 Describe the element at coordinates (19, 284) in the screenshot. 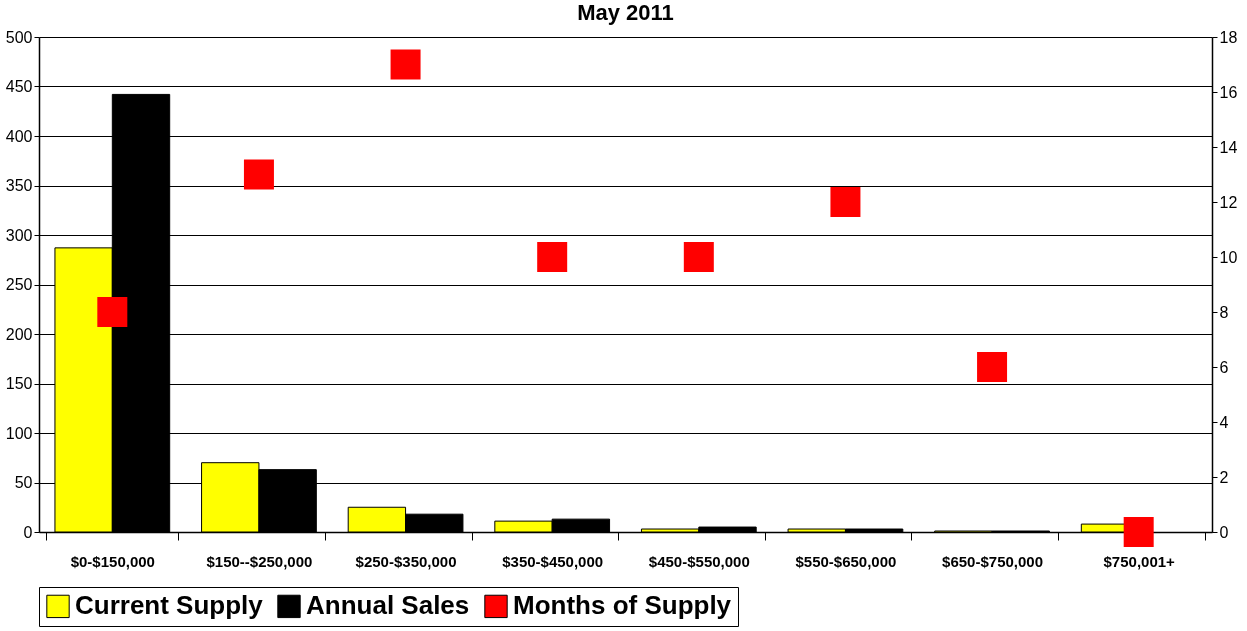

I see `y-tick-label: 250` at that location.